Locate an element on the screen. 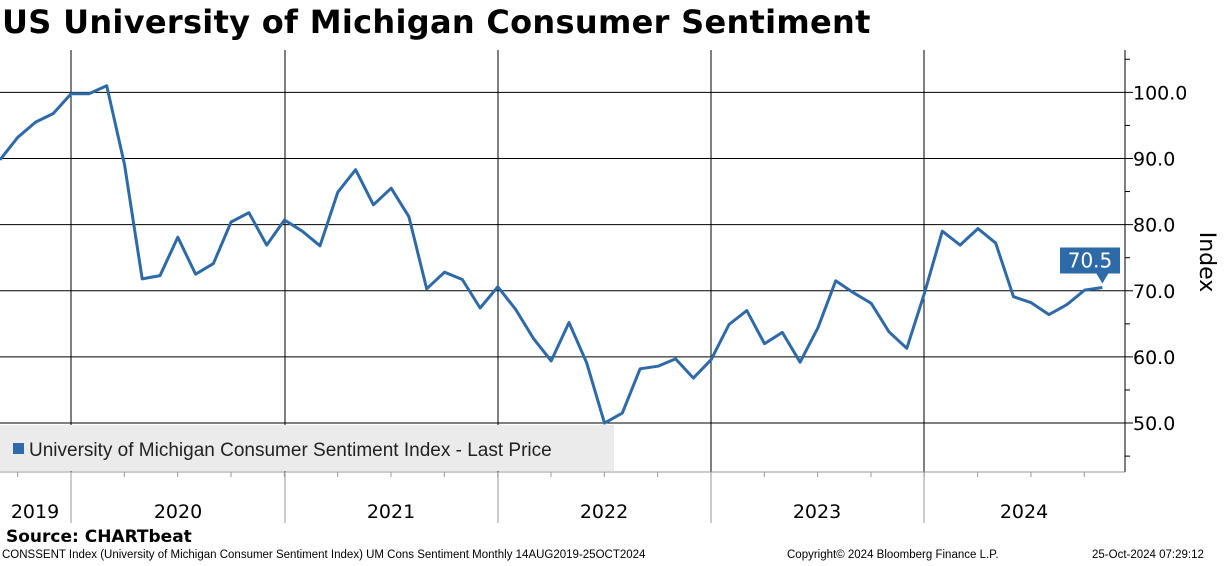  source-label: Source: CHARTbeat is located at coordinates (99, 537).